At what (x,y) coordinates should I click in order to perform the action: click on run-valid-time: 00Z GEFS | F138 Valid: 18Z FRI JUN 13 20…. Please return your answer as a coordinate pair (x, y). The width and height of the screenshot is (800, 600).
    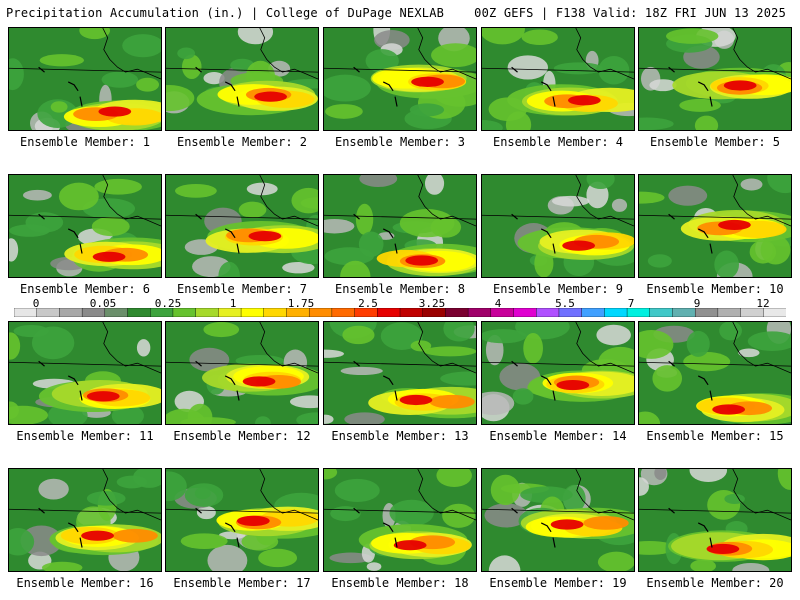
    Looking at the image, I should click on (630, 13).